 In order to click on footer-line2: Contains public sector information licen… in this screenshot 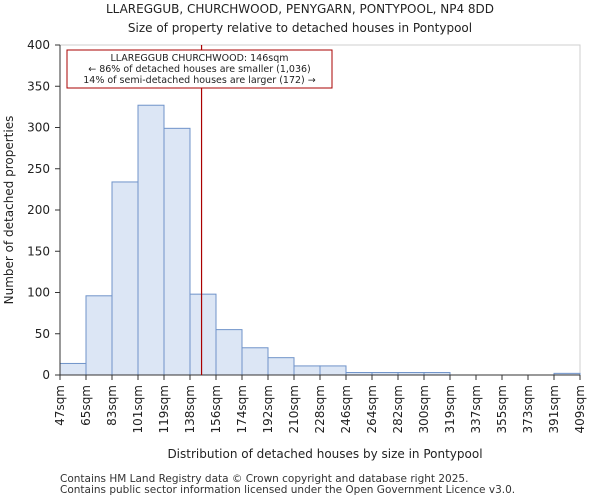, I will do `click(288, 490)`.